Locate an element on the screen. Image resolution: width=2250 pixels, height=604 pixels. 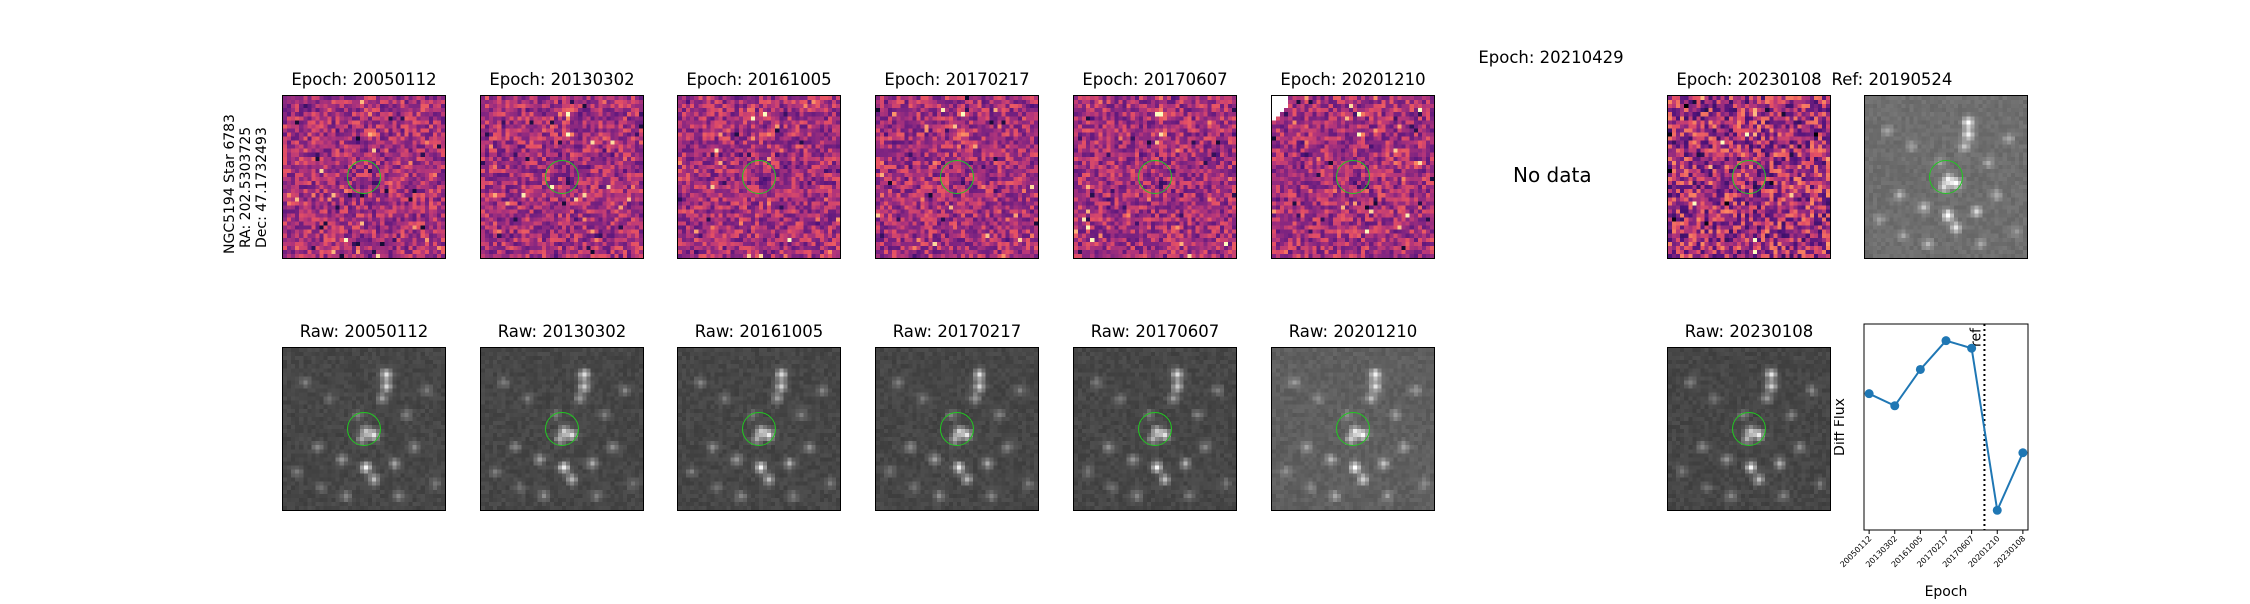
plot-frame is located at coordinates (1946, 427).